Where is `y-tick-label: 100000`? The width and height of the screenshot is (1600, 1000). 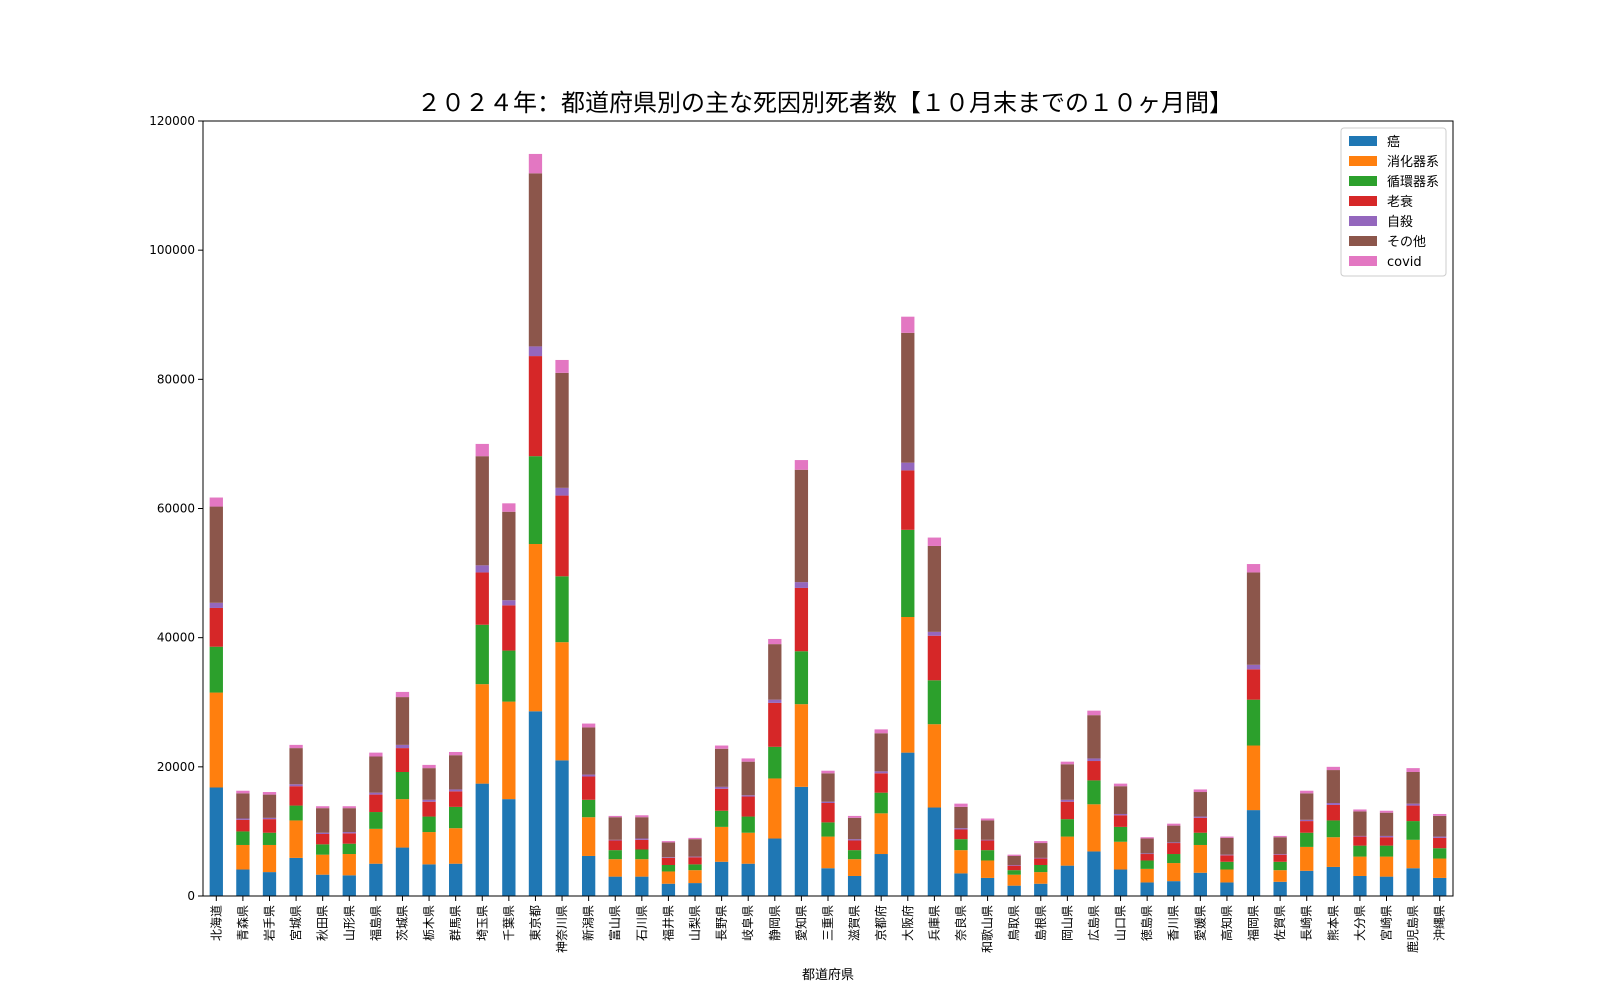
y-tick-label: 100000 is located at coordinates (172, 250).